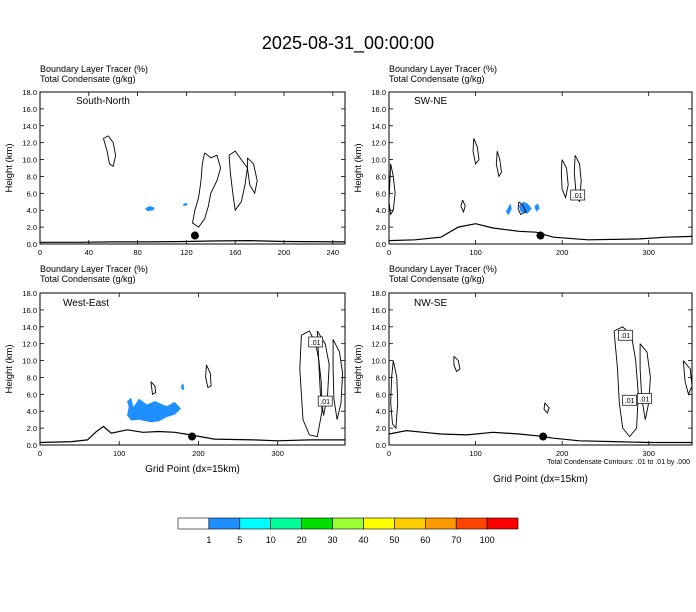  I want to click on panel-subtitle: West-East, so click(86, 303).